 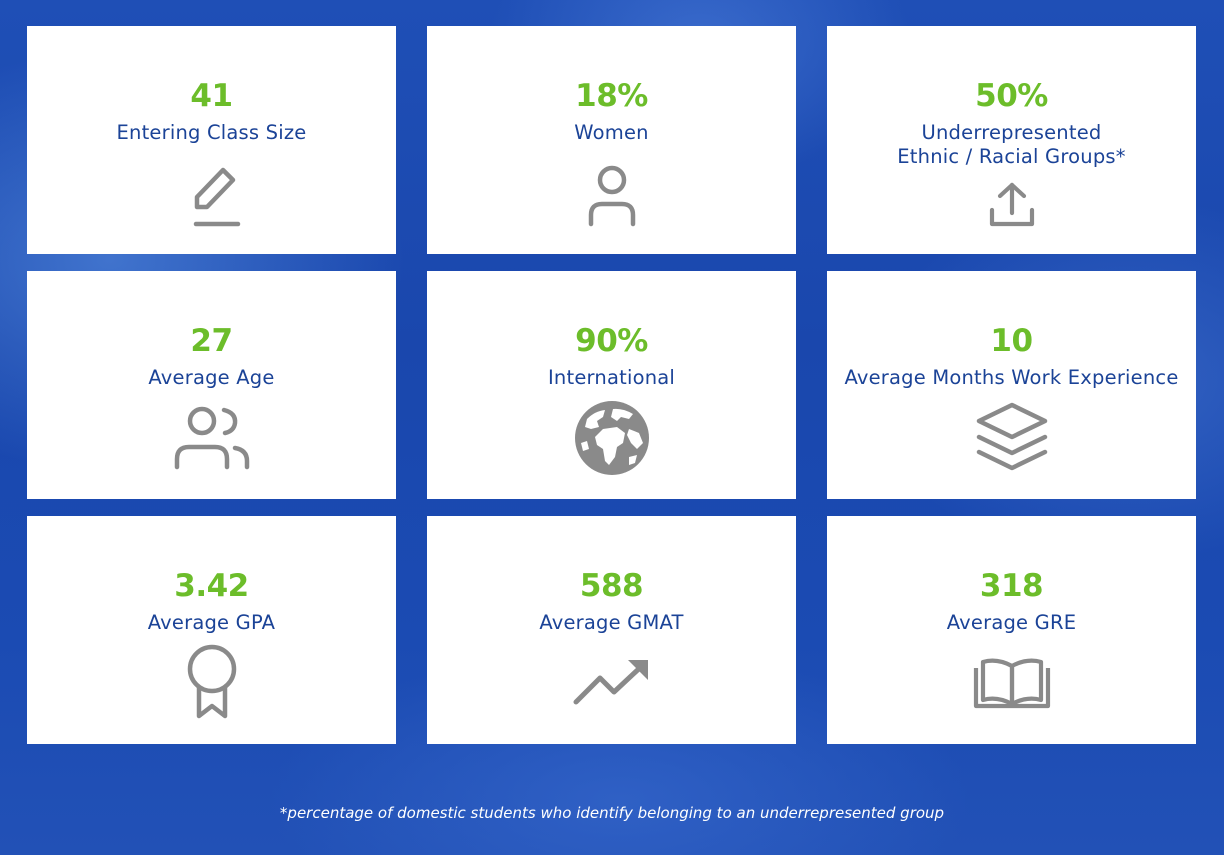 I want to click on stat-label: International, so click(x=611, y=377).